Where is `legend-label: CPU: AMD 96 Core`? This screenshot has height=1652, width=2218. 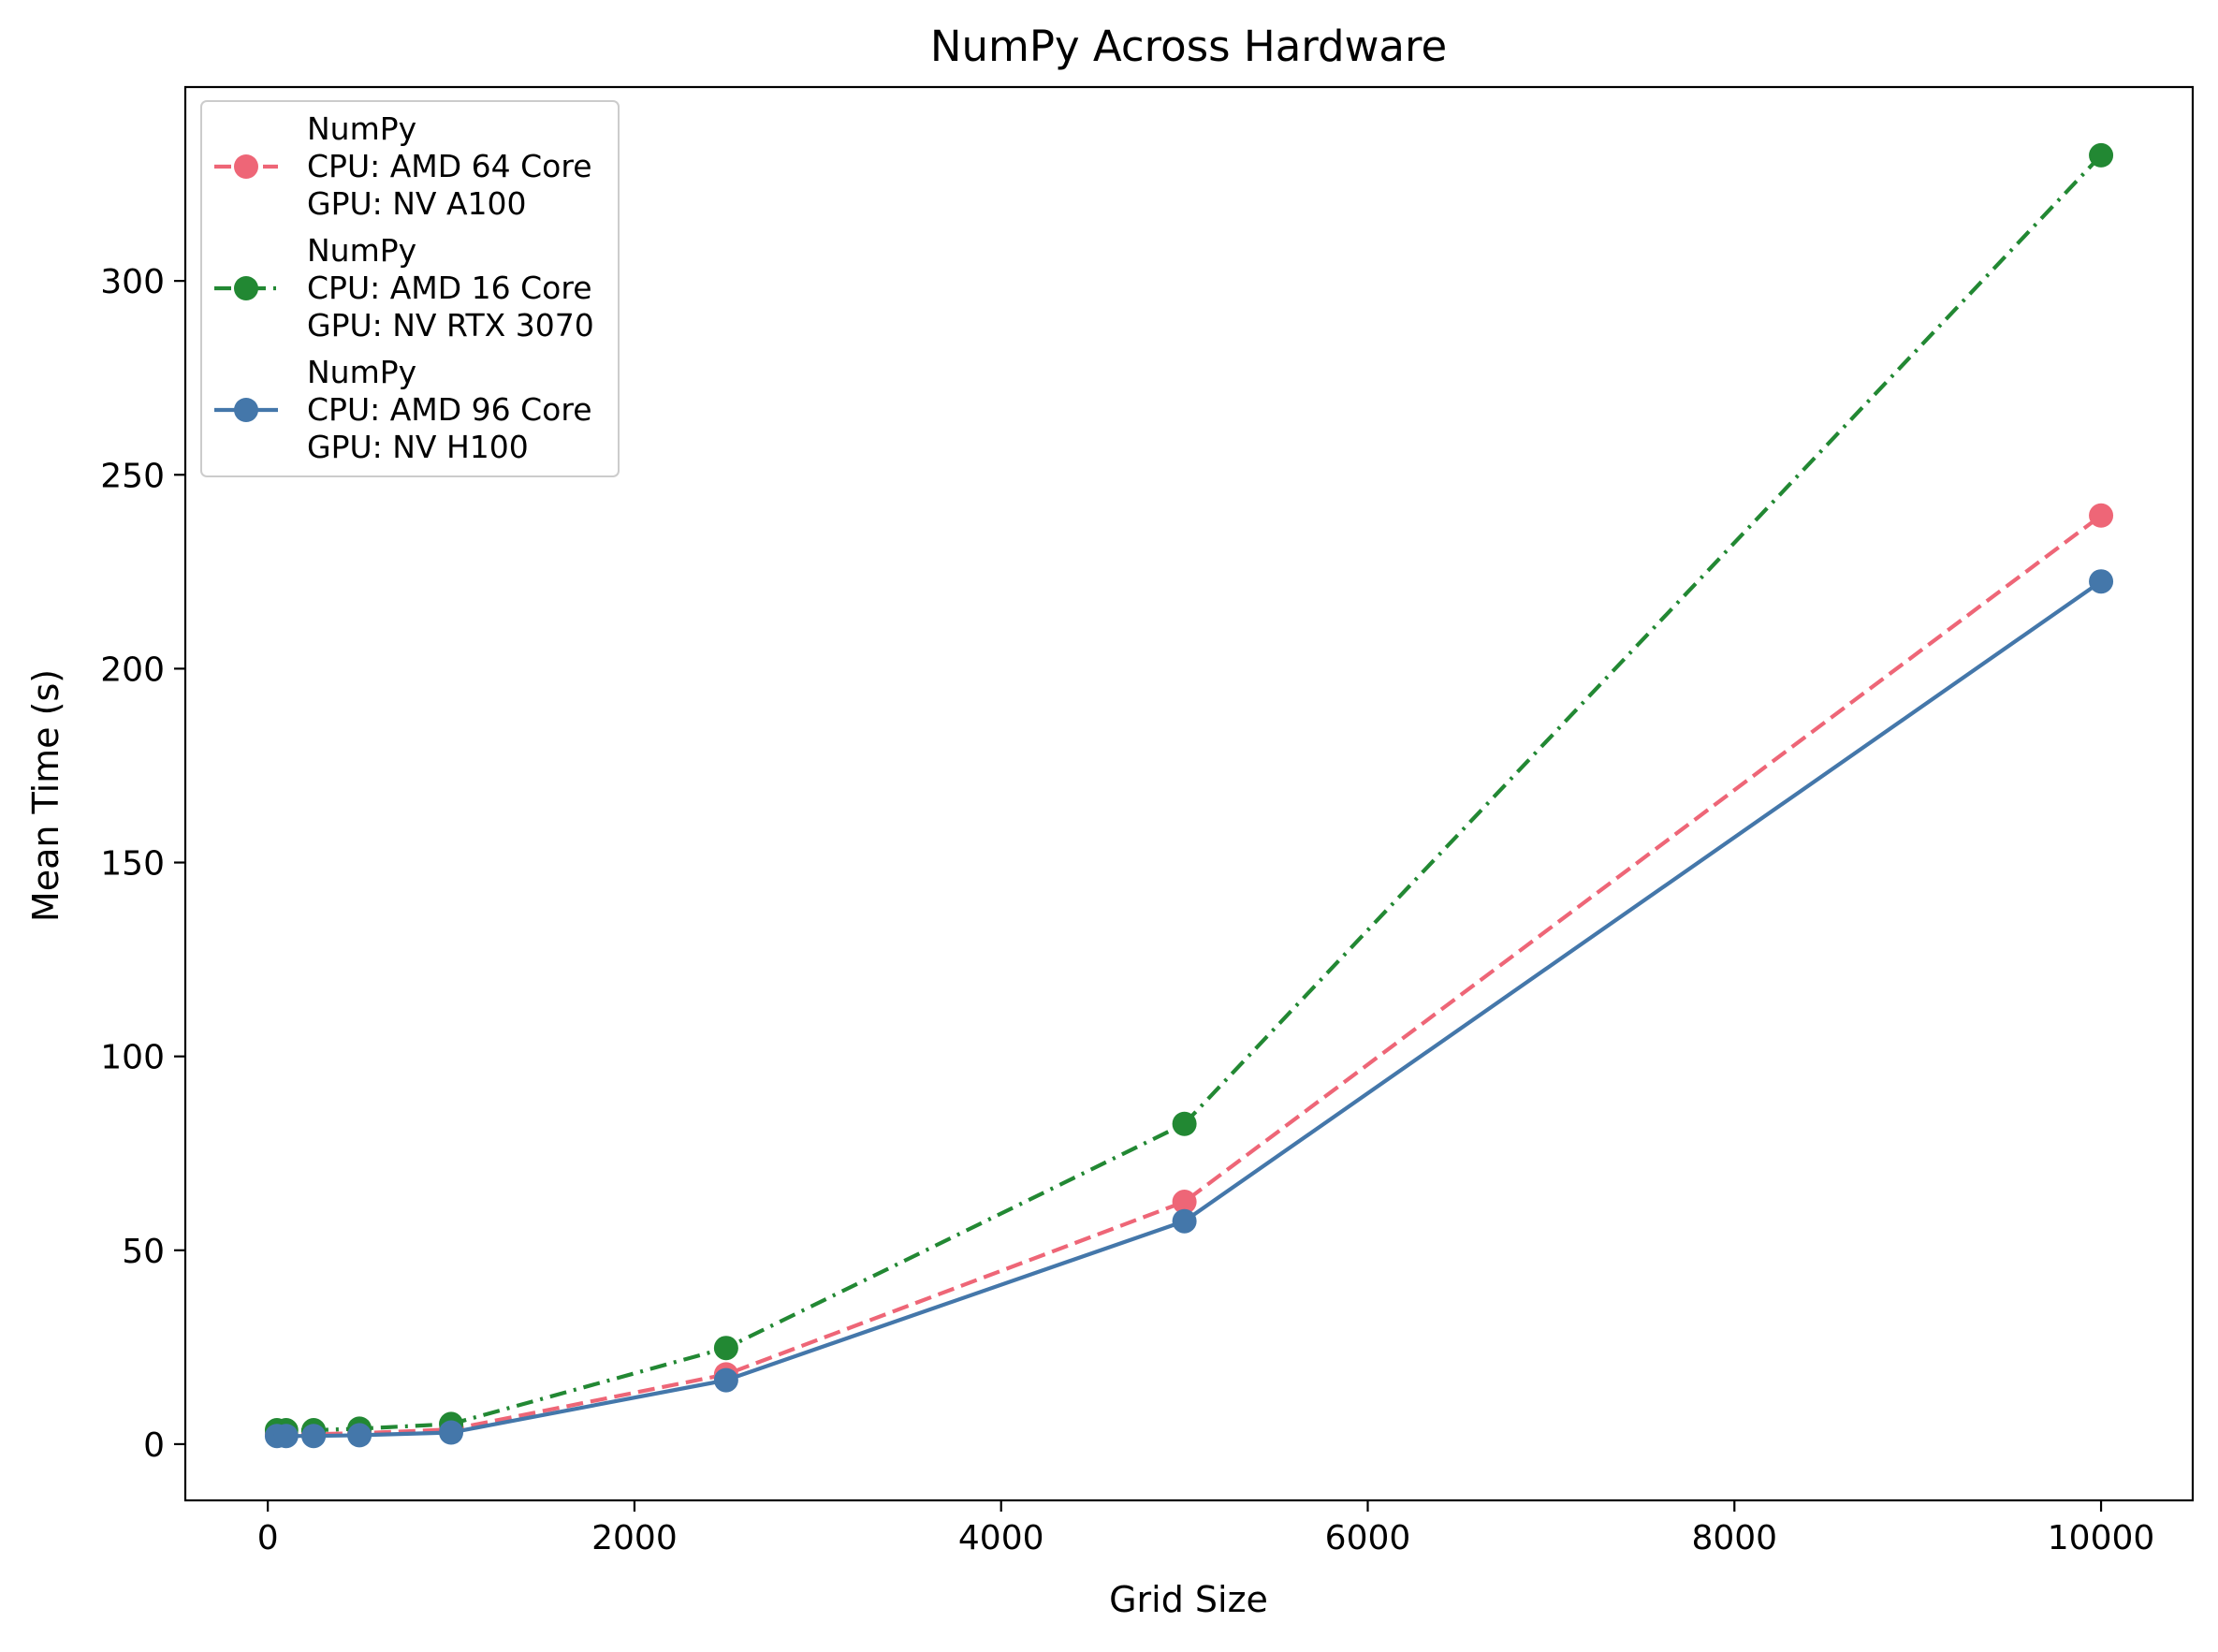 legend-label: CPU: AMD 96 Core is located at coordinates (450, 410).